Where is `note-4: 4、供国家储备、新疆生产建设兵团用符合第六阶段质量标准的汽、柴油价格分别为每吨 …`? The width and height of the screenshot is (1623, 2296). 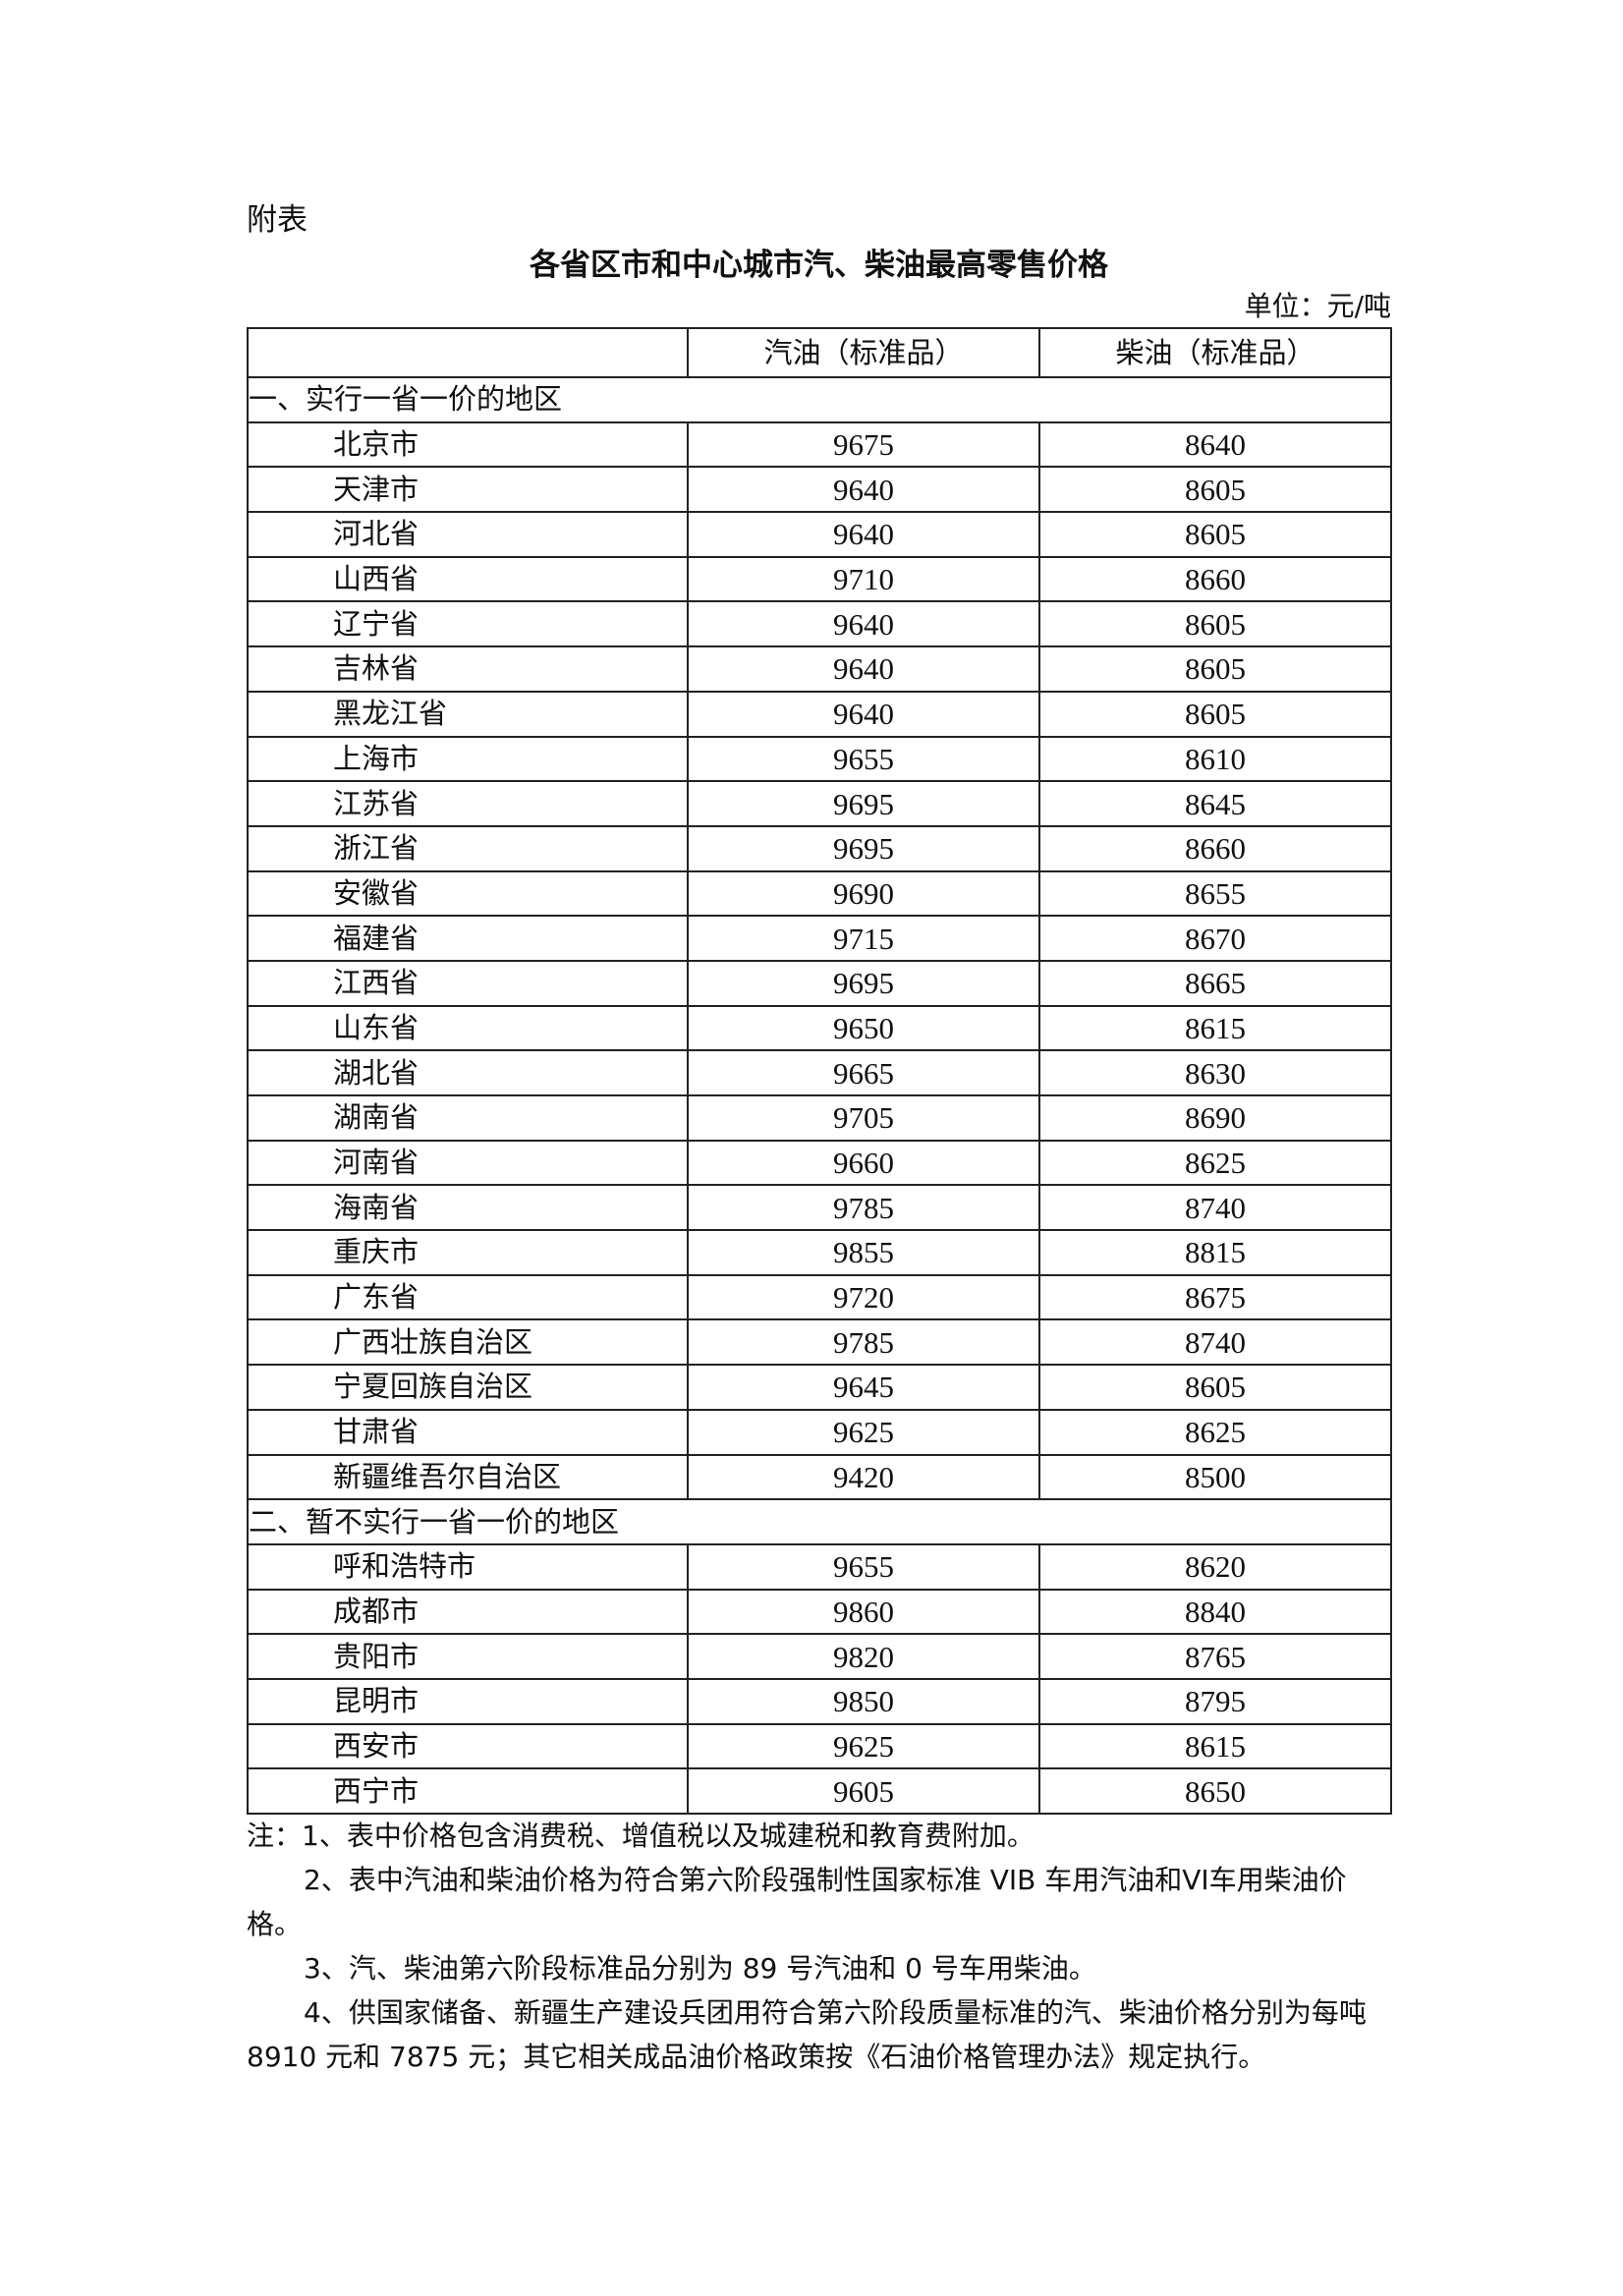
note-4: 4、供国家储备、新疆生产建设兵团用符合第六阶段质量标准的汽、柴油价格分别为每吨 … is located at coordinates (807, 2034).